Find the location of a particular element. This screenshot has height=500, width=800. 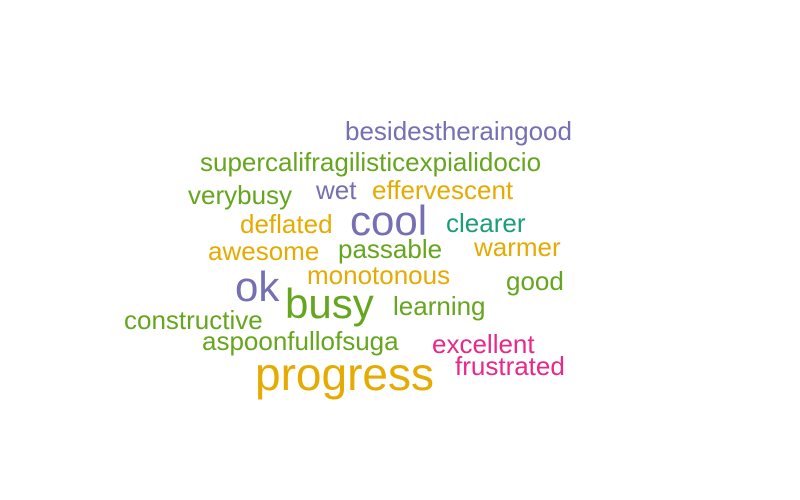

word-learning: learning is located at coordinates (439, 306).